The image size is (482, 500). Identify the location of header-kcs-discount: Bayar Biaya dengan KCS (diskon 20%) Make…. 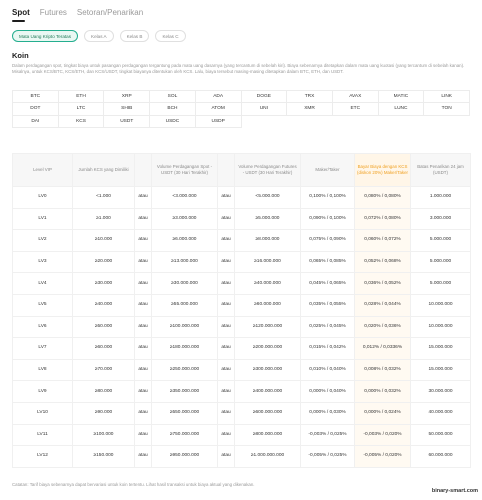
(382, 170).